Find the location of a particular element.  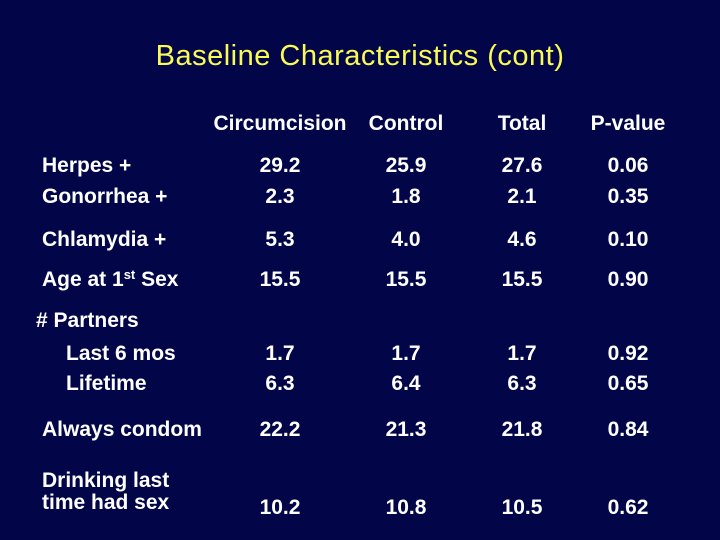

cell-value: 0.65 is located at coordinates (628, 383).